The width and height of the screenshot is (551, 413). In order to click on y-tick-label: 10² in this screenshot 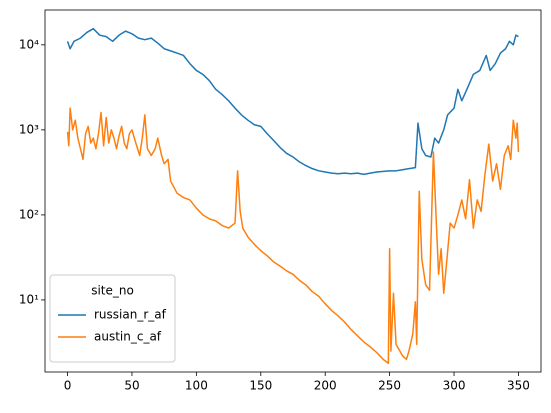, I will do `click(29, 214)`.